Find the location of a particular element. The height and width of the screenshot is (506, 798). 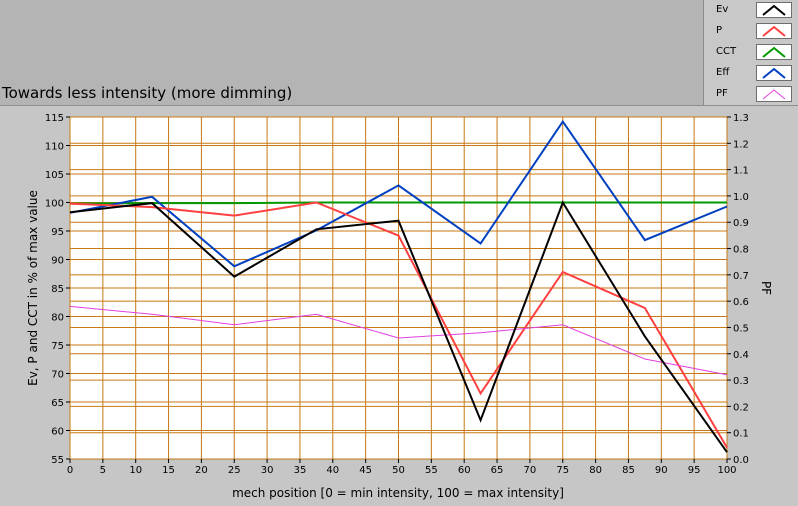

y2-tick-label: 0.8 is located at coordinates (741, 250).